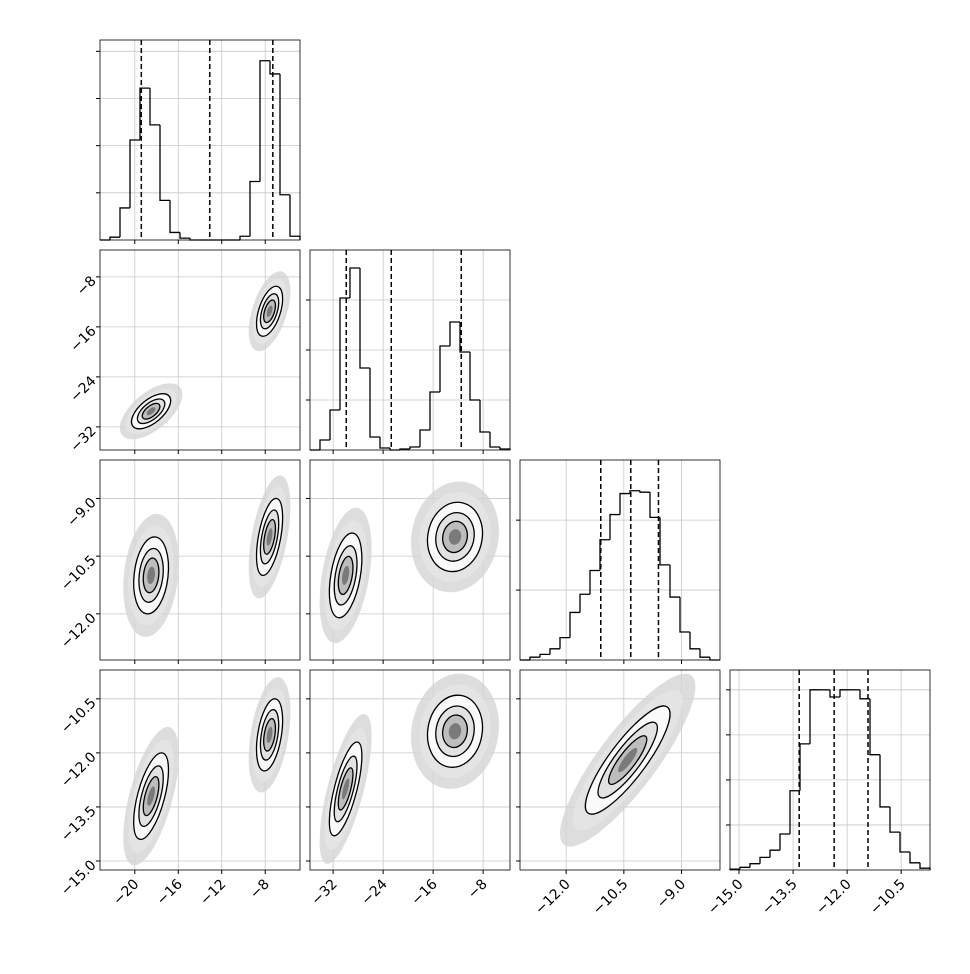  I want to click on y-tick-label: −15.0, so click(79, 878).